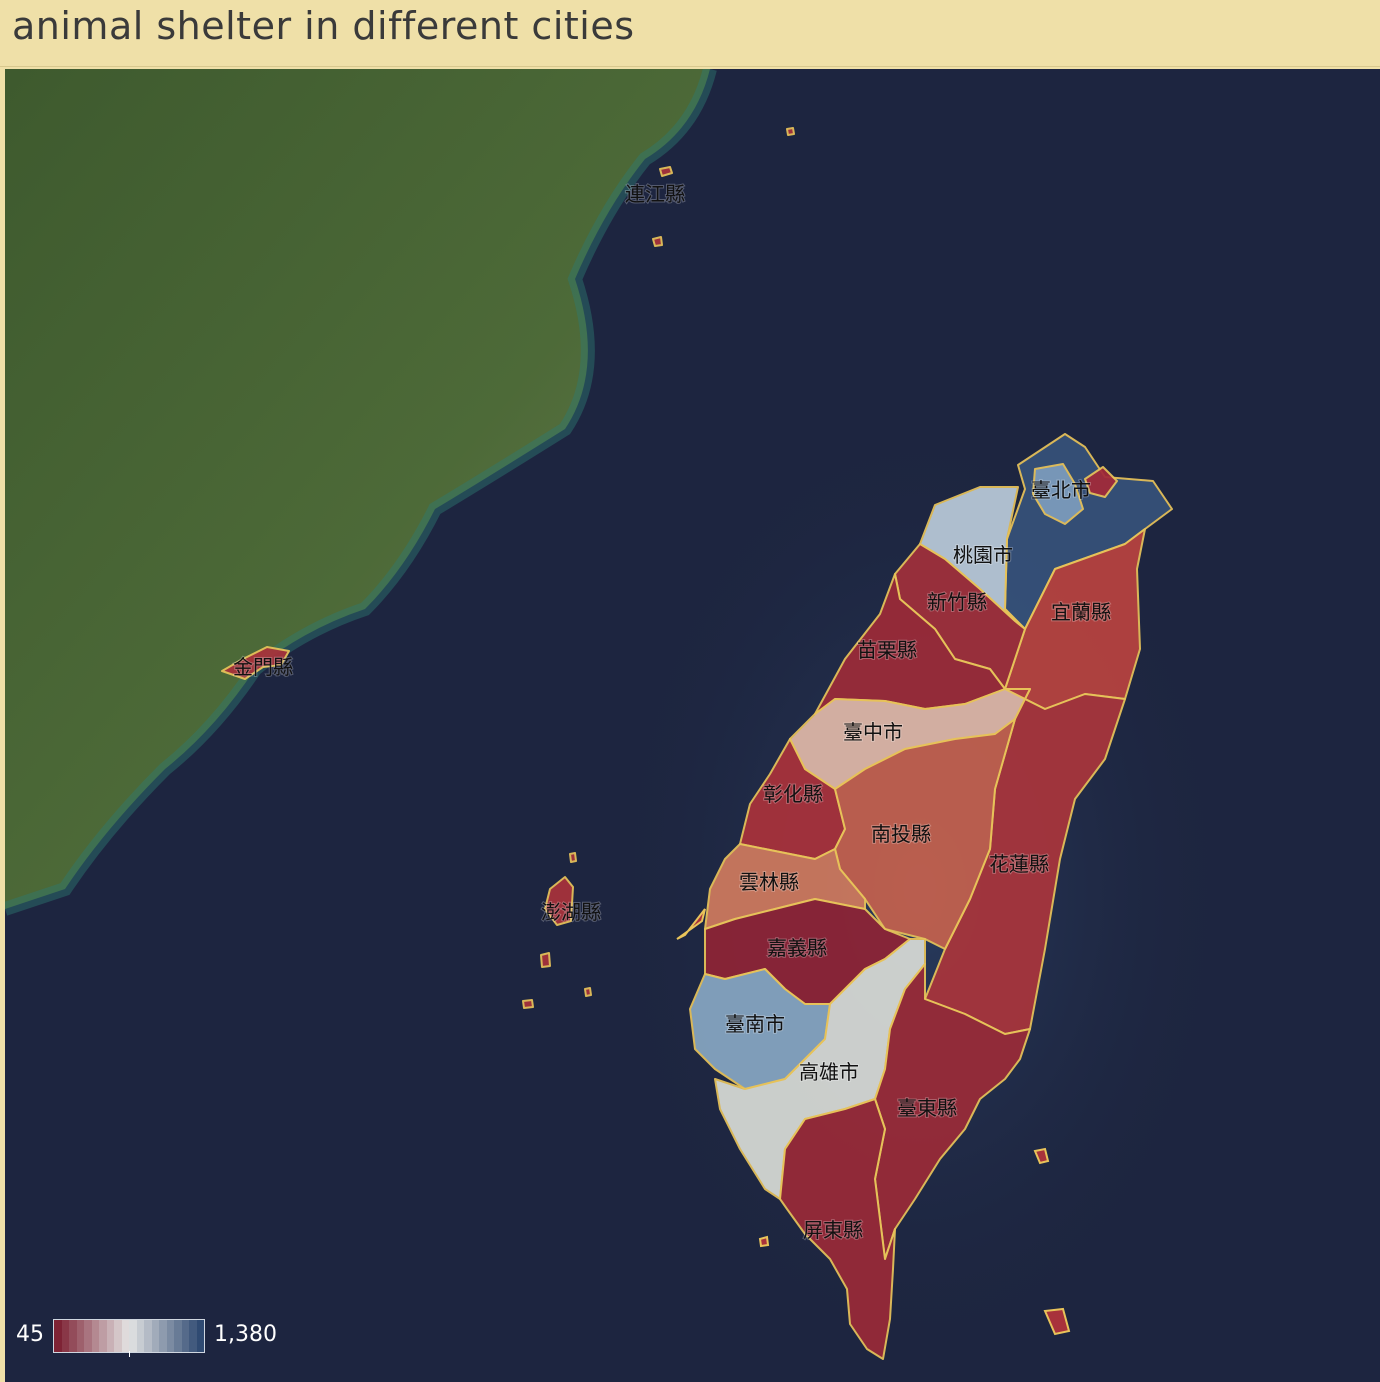  What do you see at coordinates (769, 882) in the screenshot?
I see `label-yunlin: 雲林縣` at bounding box center [769, 882].